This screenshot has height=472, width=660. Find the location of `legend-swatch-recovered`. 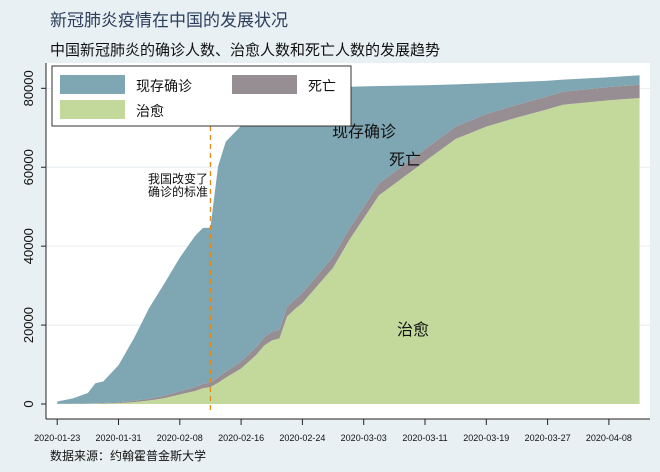

legend-swatch-recovered is located at coordinates (92, 109).